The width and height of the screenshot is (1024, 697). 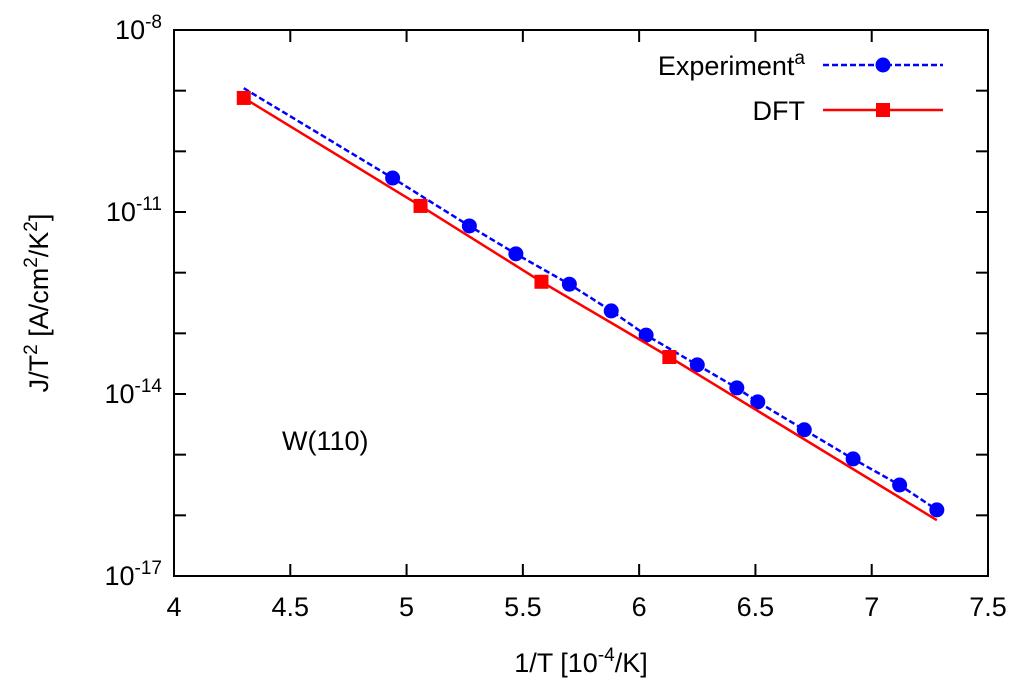 What do you see at coordinates (726, 66) in the screenshot?
I see `legend-name: Experiment` at bounding box center [726, 66].